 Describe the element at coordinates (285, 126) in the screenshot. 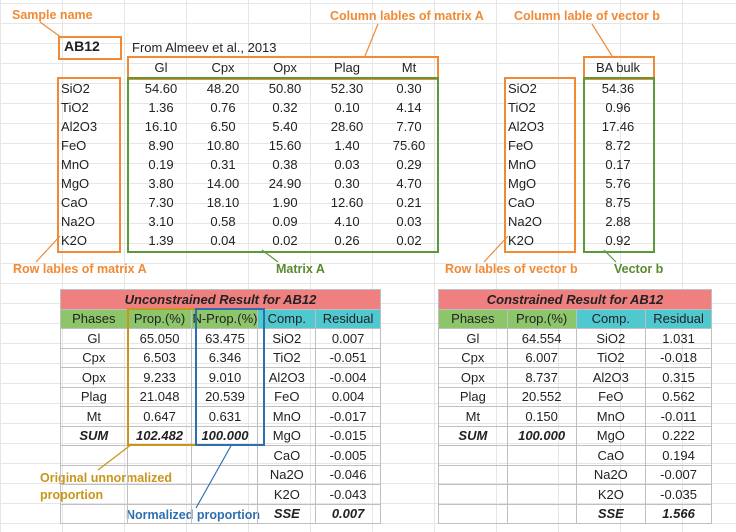

I see `matrix-cell: 5.40` at that location.